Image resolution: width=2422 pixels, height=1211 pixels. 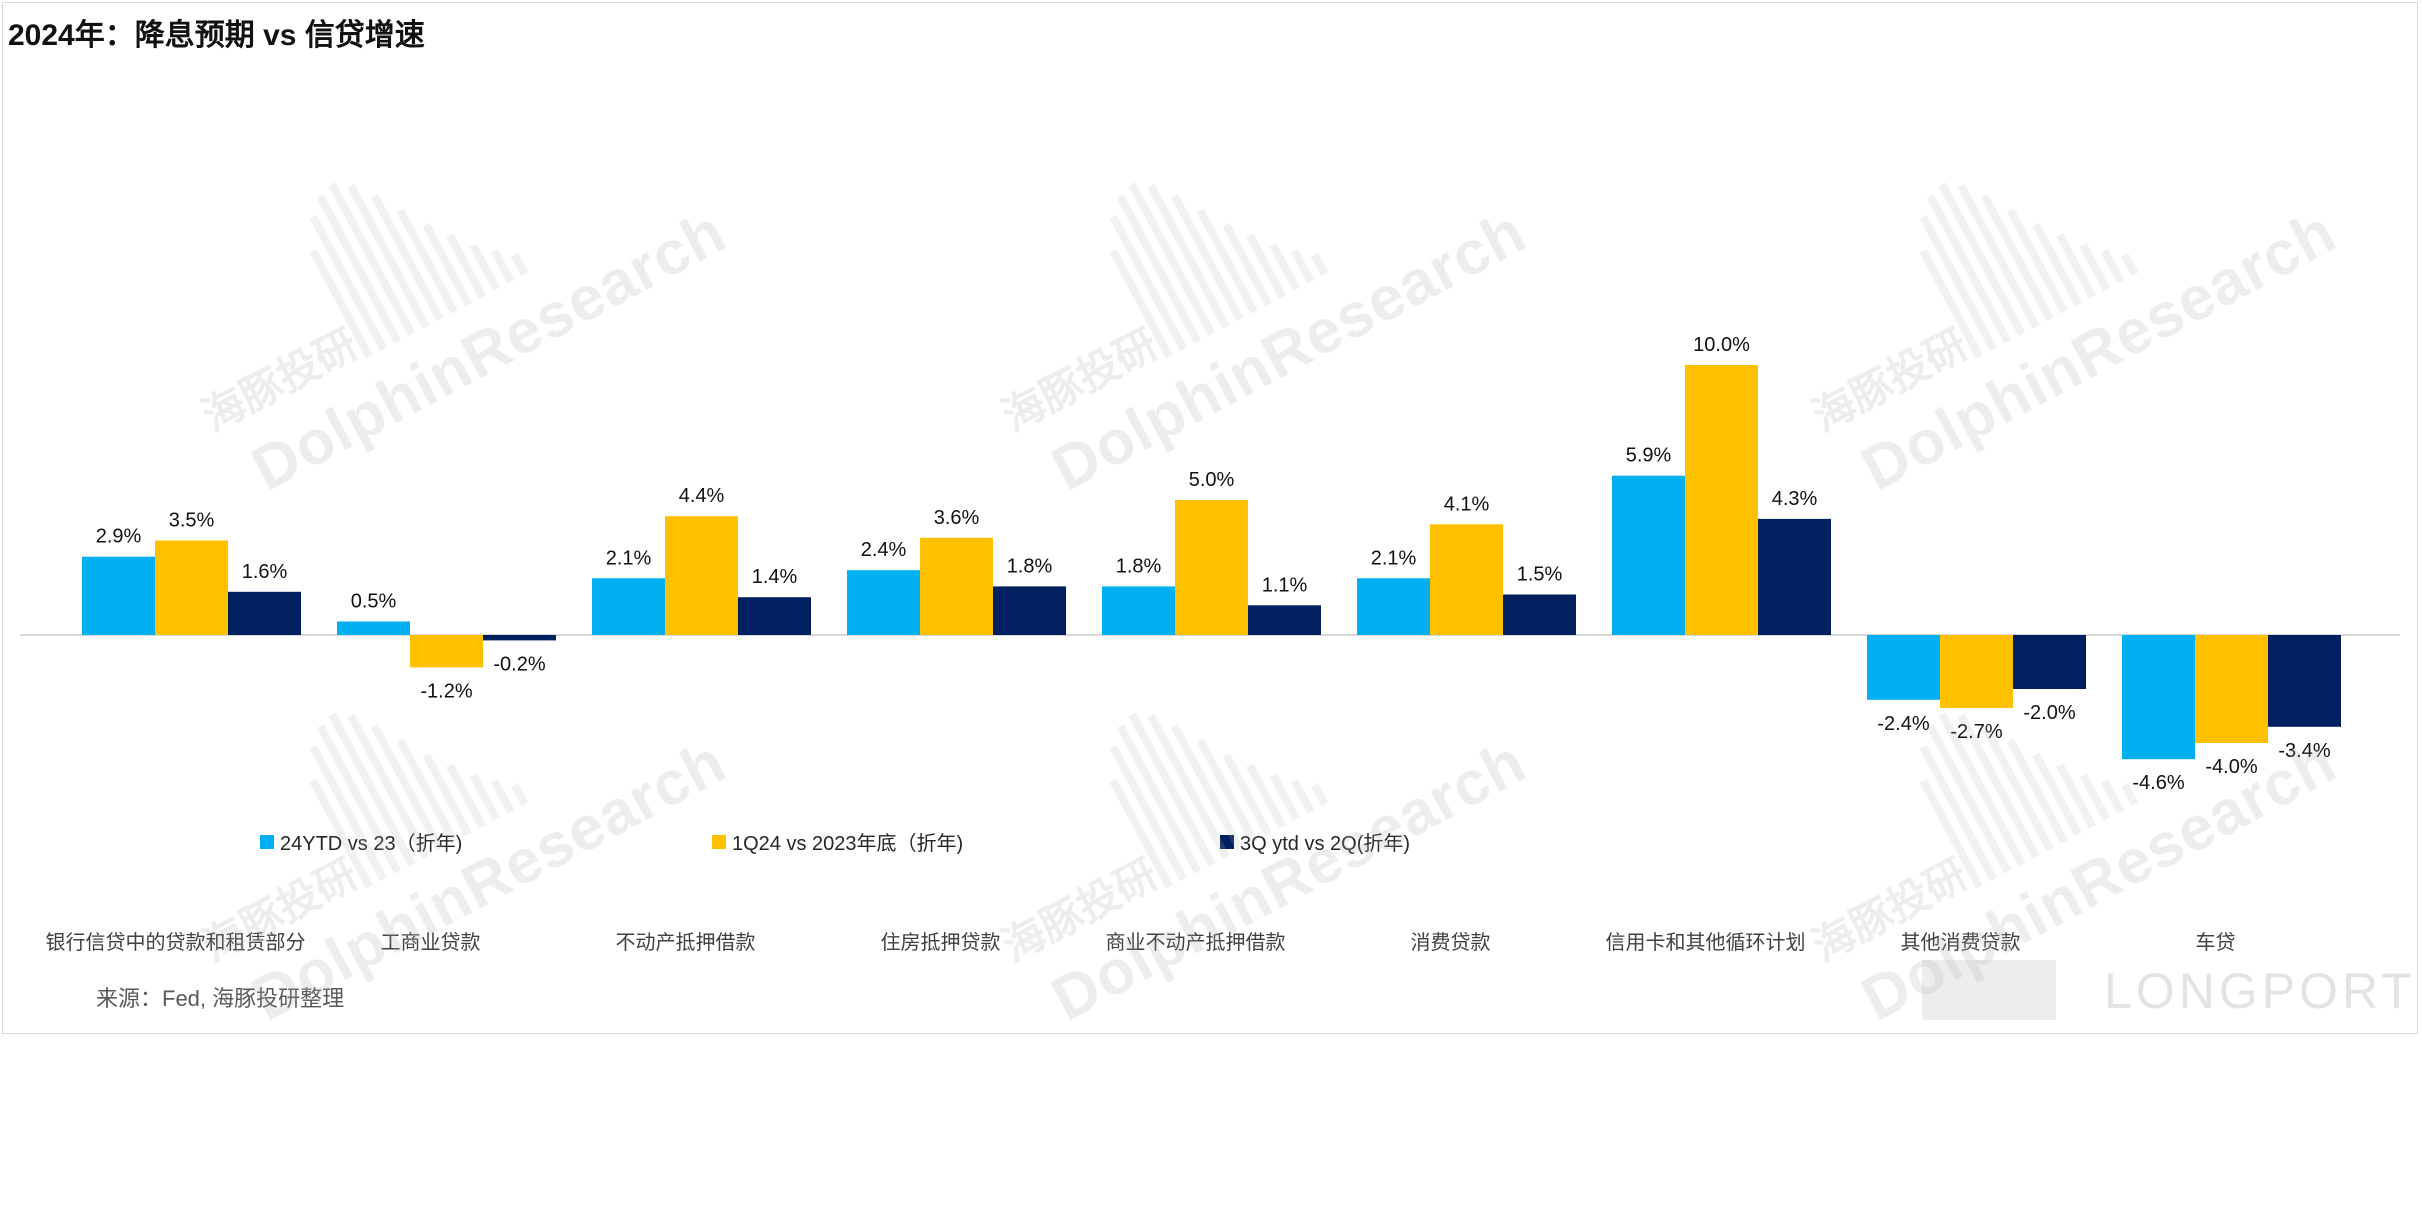 What do you see at coordinates (2158, 783) in the screenshot?
I see `data-label: -4.6%` at bounding box center [2158, 783].